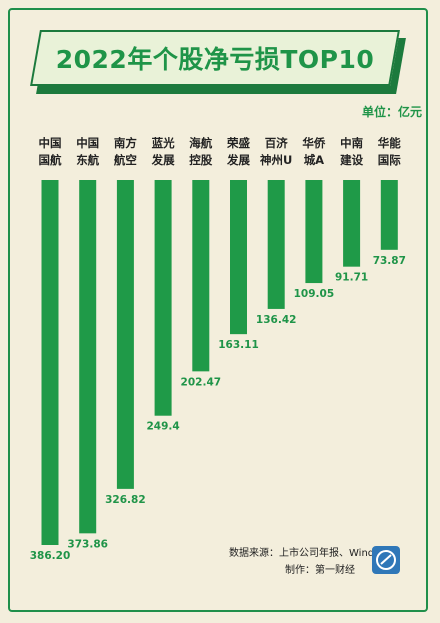  What do you see at coordinates (389, 143) in the screenshot?
I see `category-label: 华能` at bounding box center [389, 143].